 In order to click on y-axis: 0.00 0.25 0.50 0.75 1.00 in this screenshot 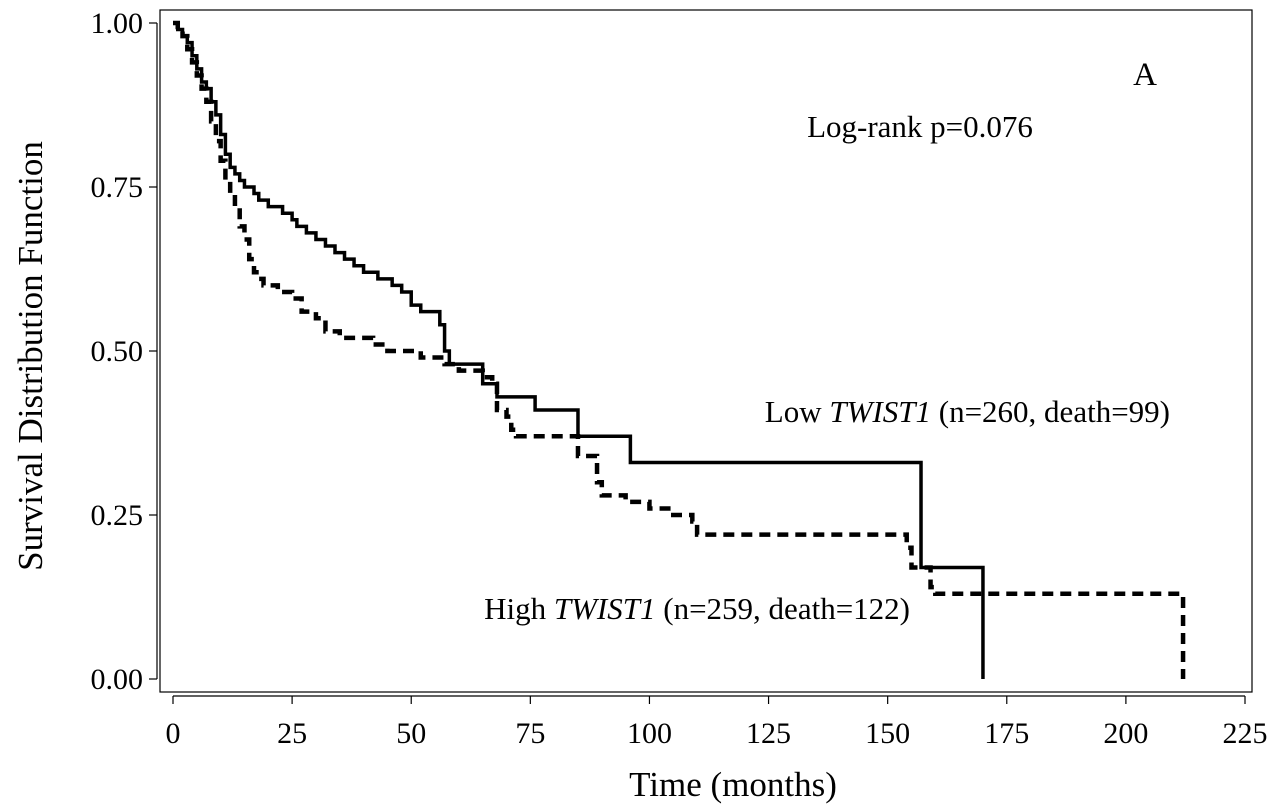, I will do `click(124, 351)`.